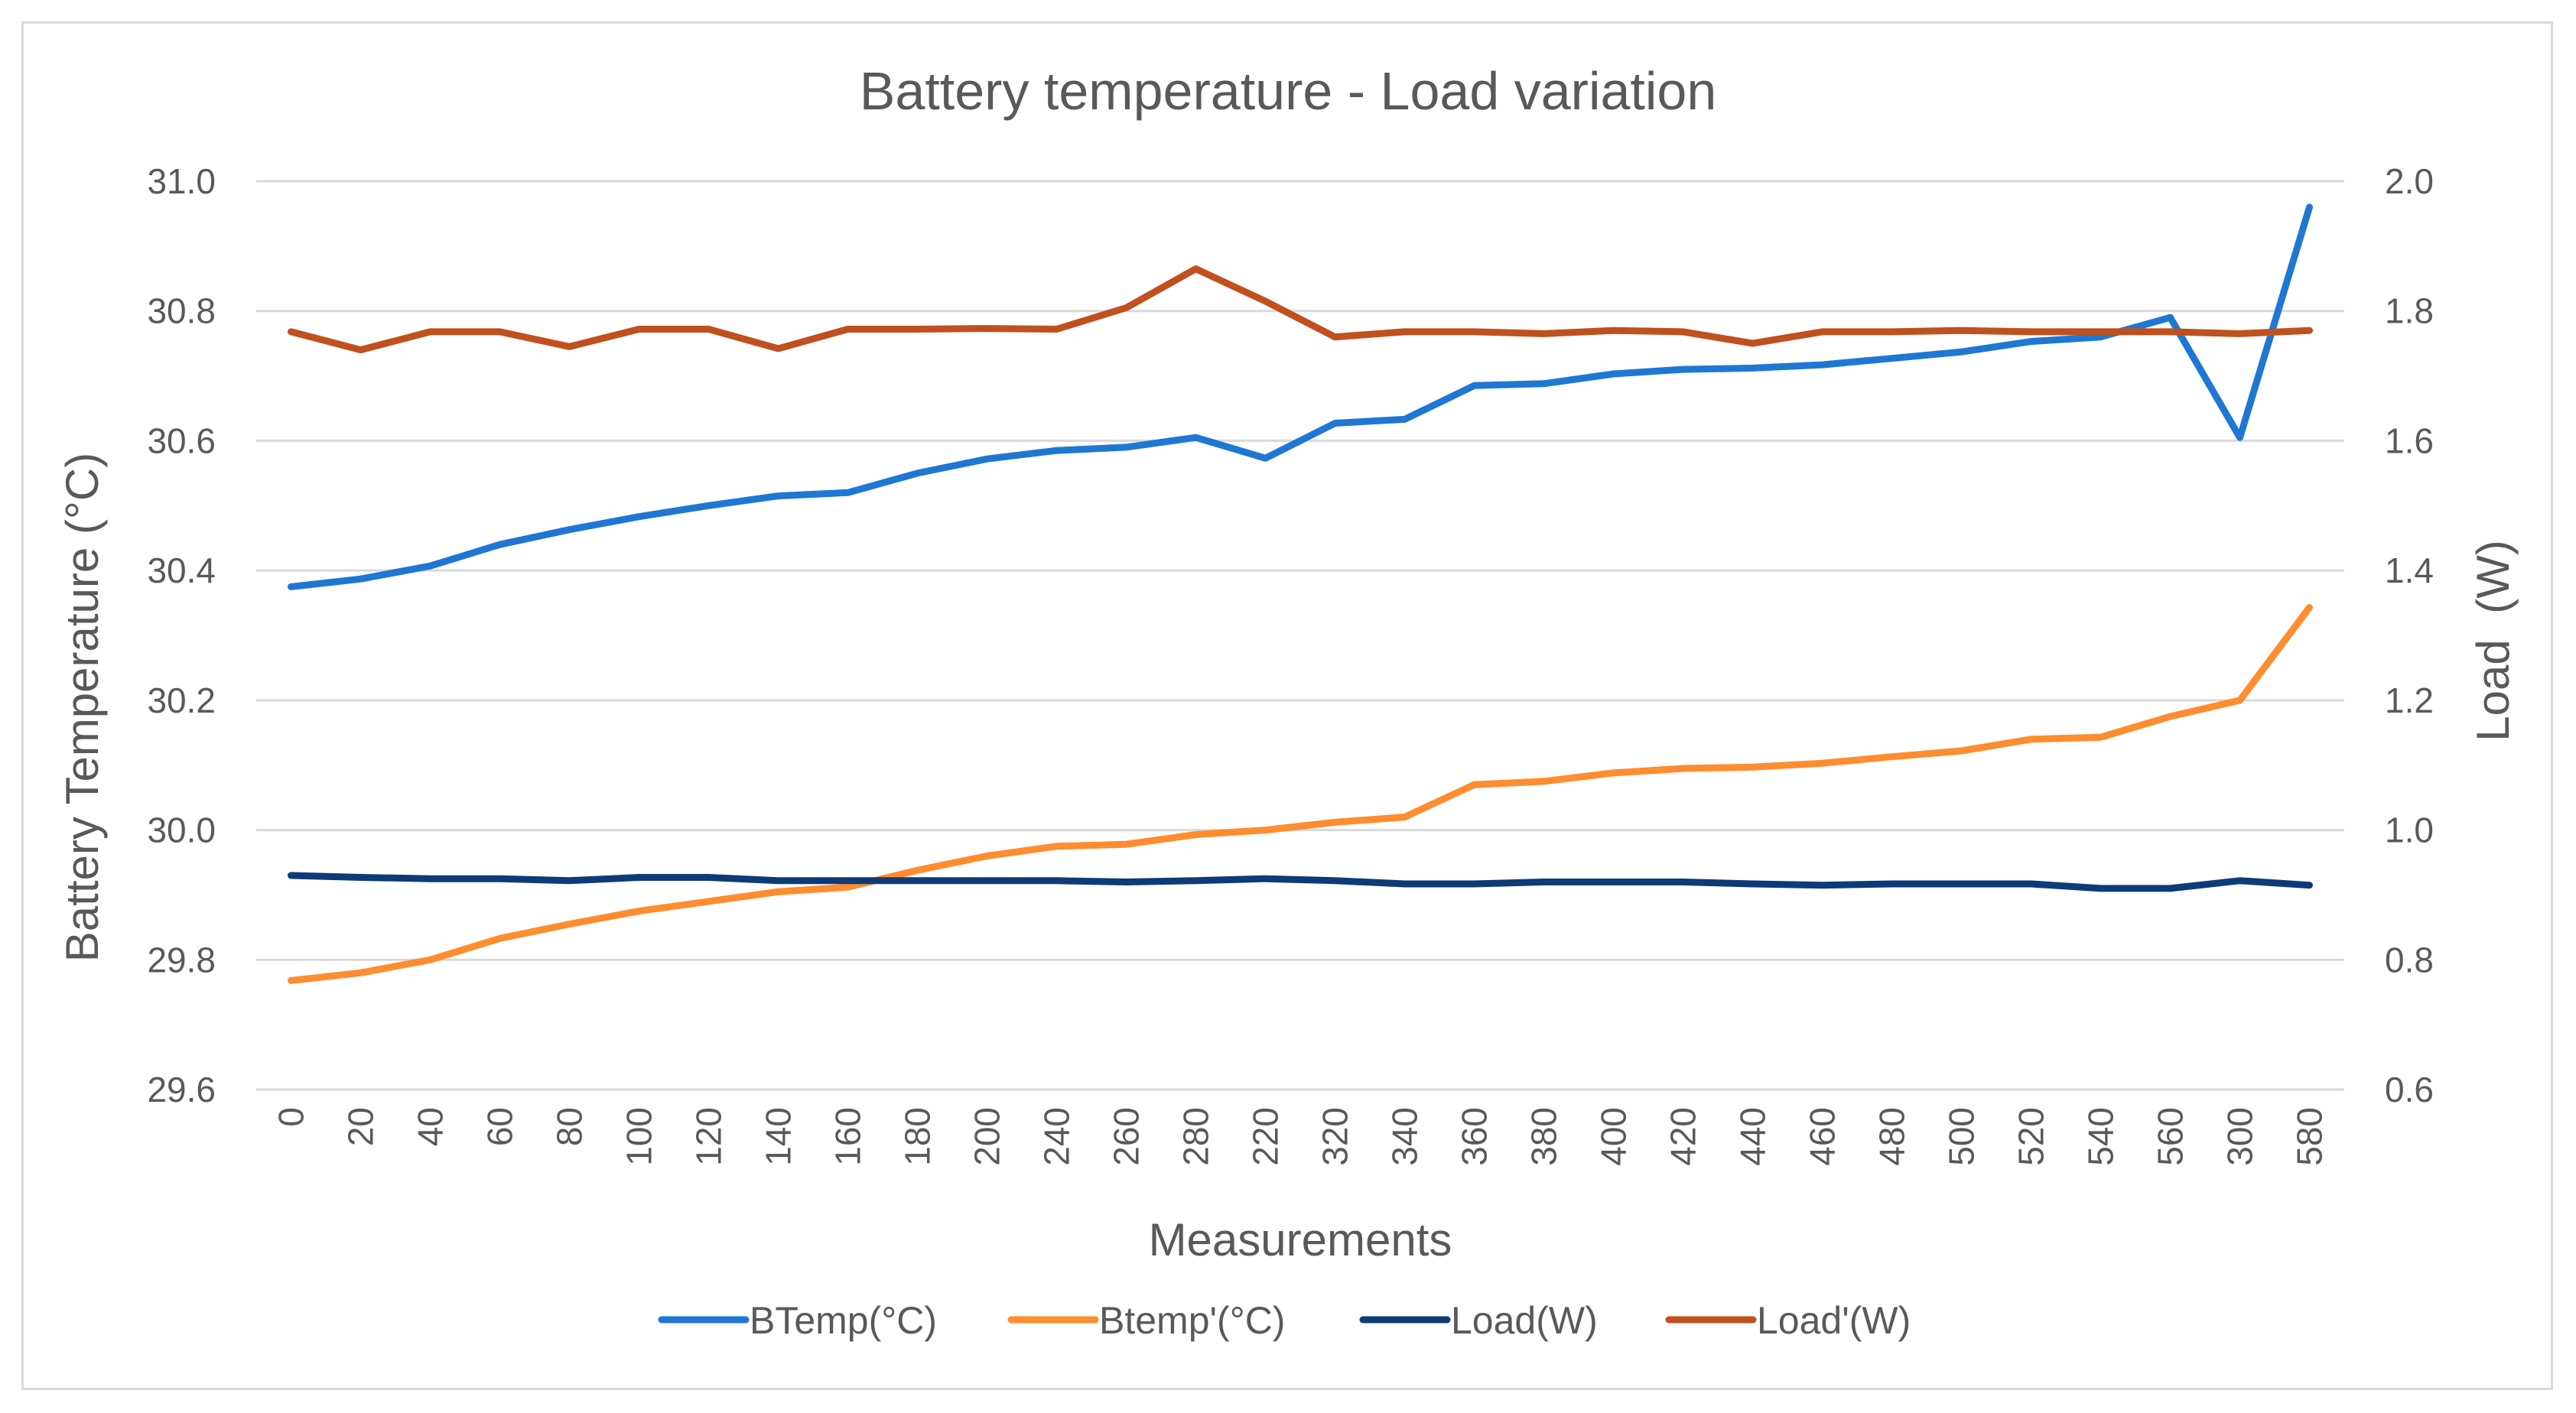 The image size is (2576, 1413). Describe the element at coordinates (181, 959) in the screenshot. I see `y-tick-label: 29.8` at that location.